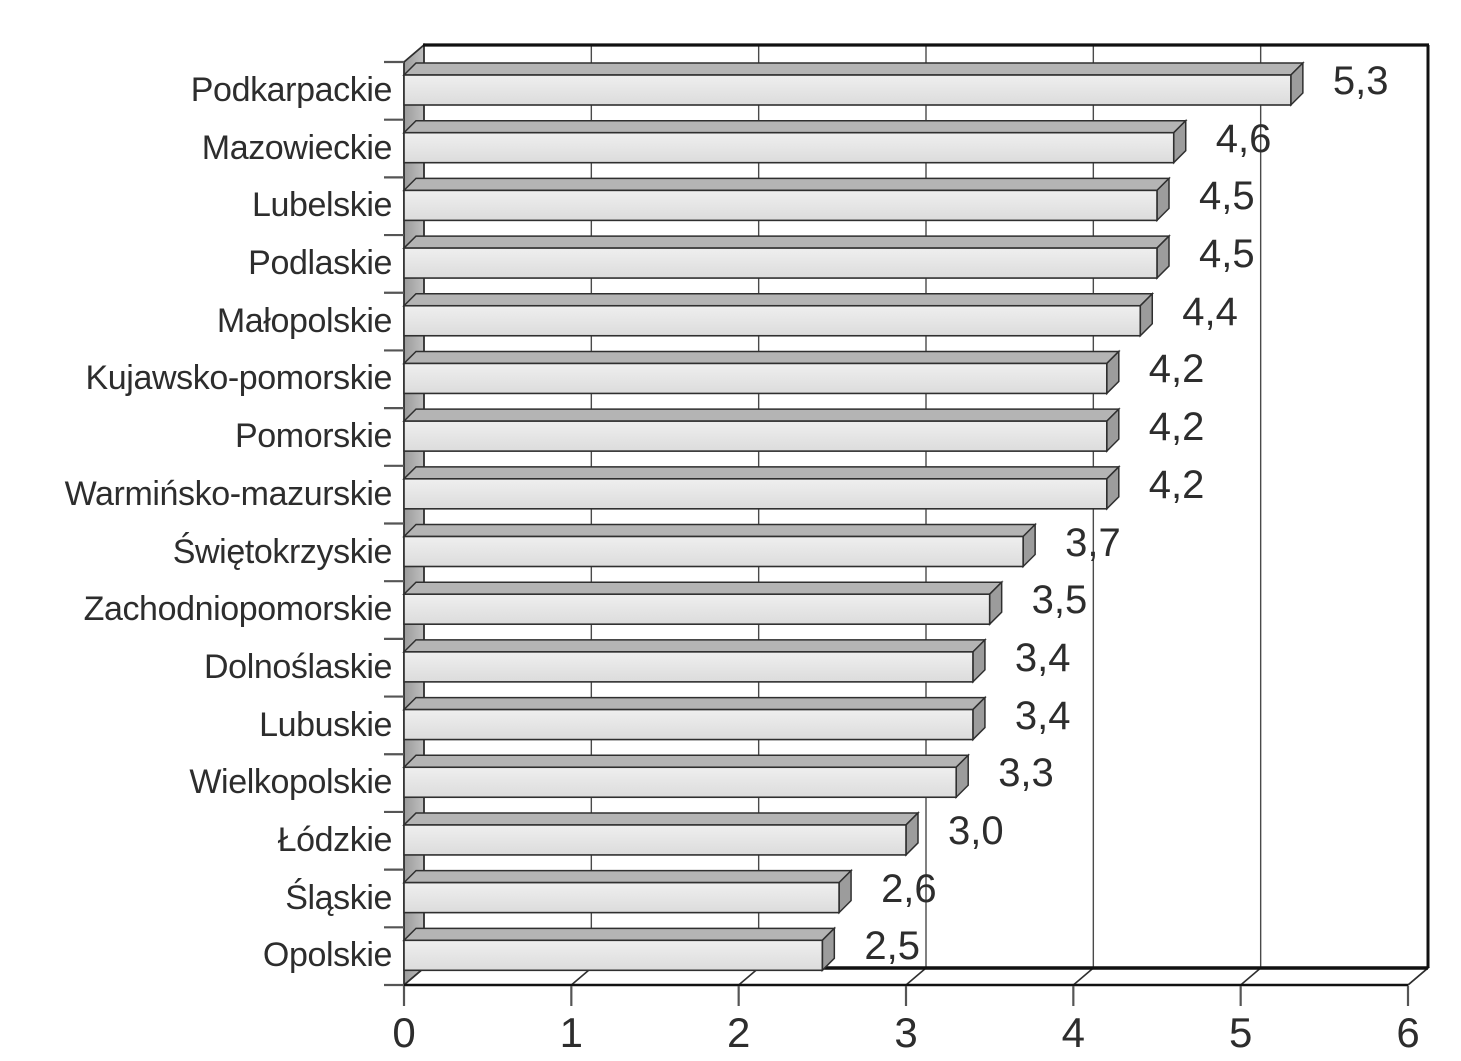 The width and height of the screenshot is (1461, 1061). What do you see at coordinates (1093, 542) in the screenshot?
I see `bar-value-label: 3,7` at bounding box center [1093, 542].